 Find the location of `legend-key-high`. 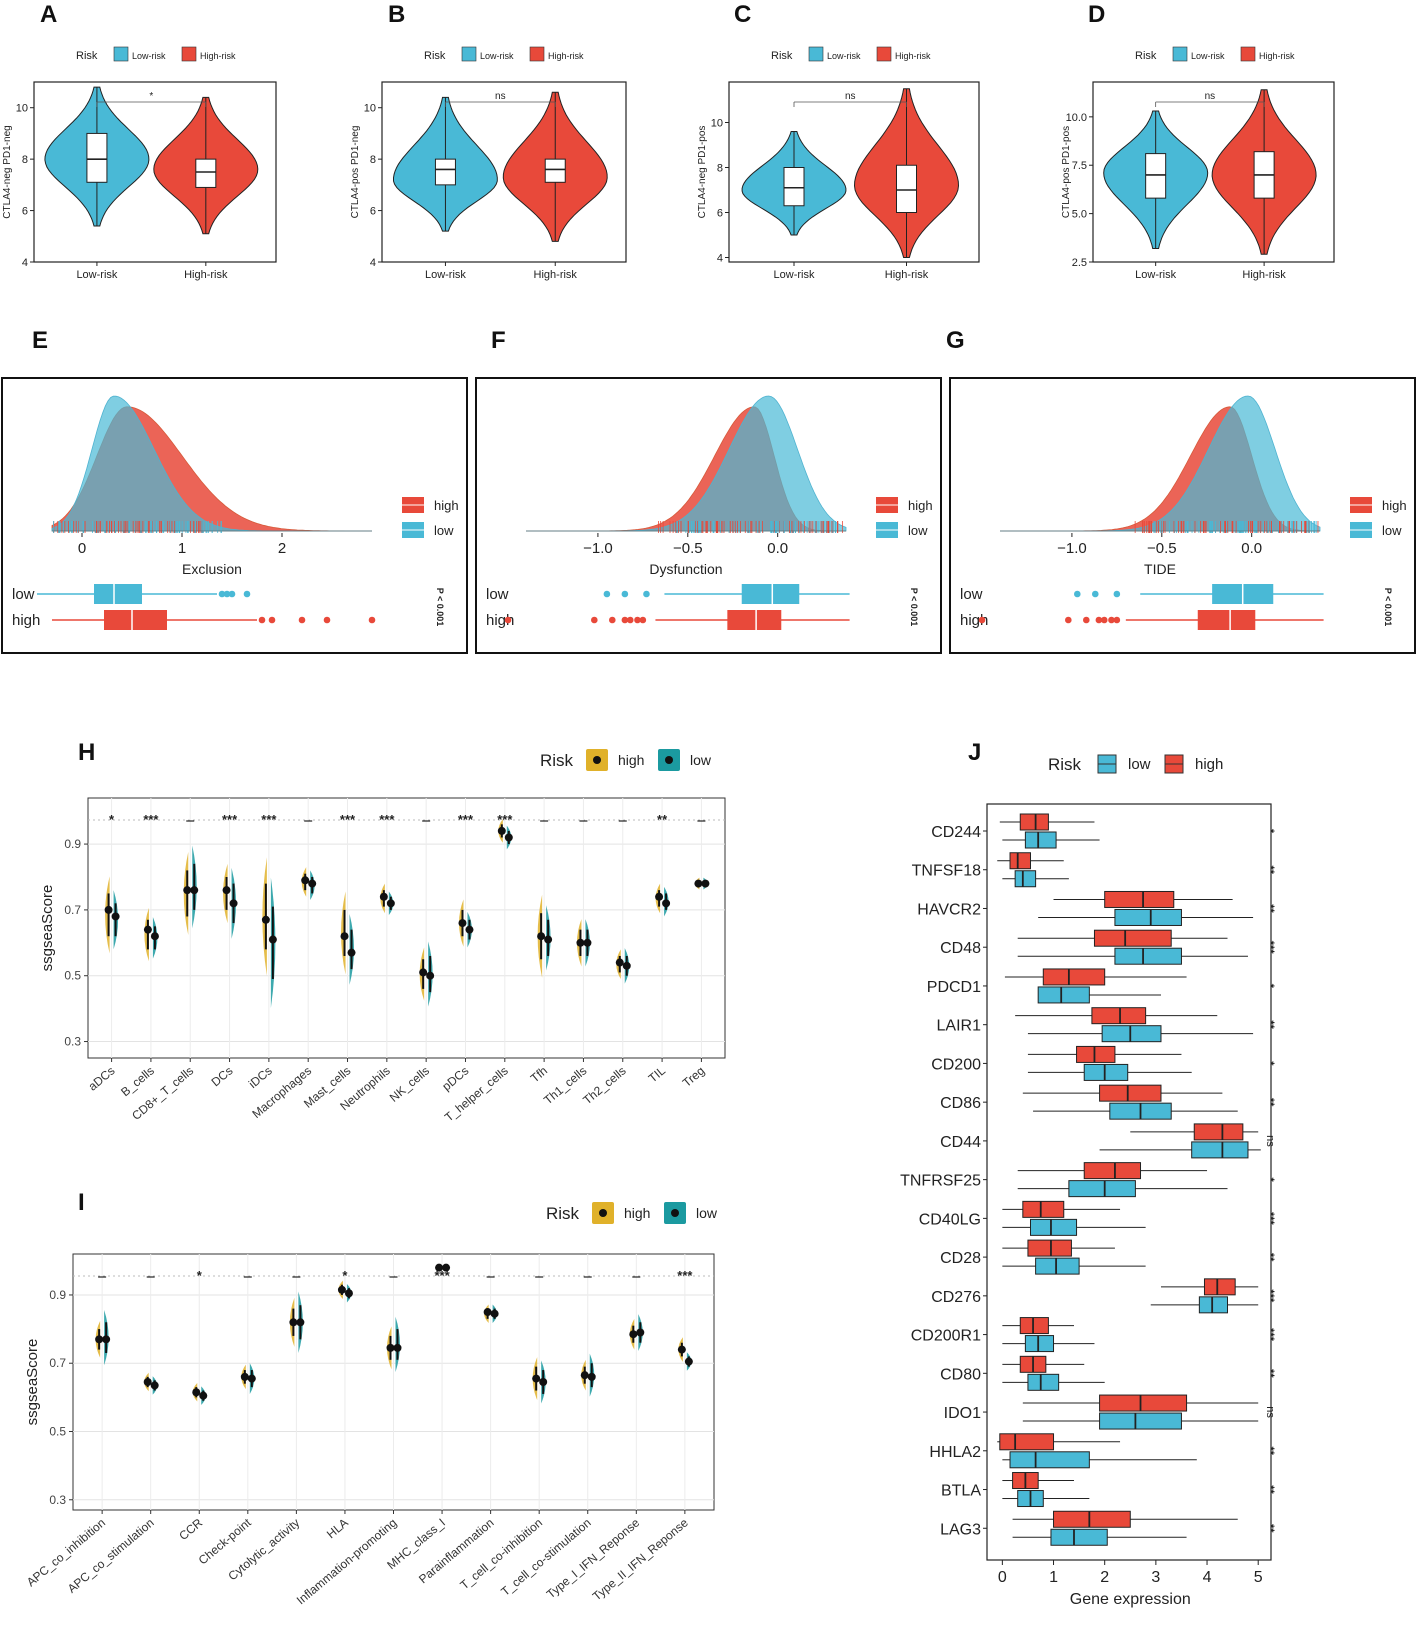

legend-key-high is located at coordinates (189, 54).